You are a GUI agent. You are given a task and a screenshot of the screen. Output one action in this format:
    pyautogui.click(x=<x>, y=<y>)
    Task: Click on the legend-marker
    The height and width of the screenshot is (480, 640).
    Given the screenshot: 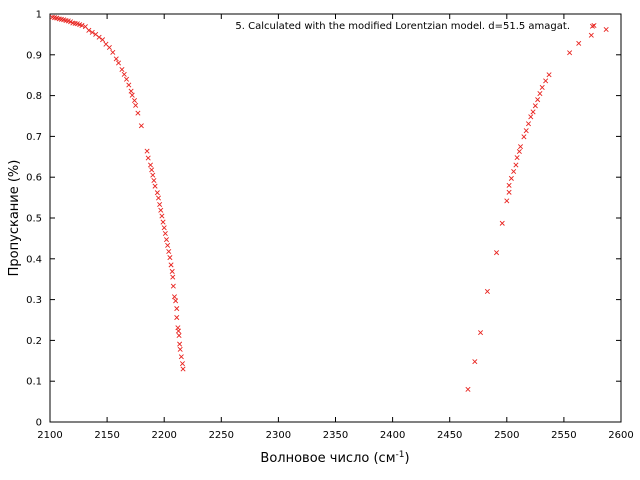 What is the action you would take?
    pyautogui.click(x=594, y=25)
    